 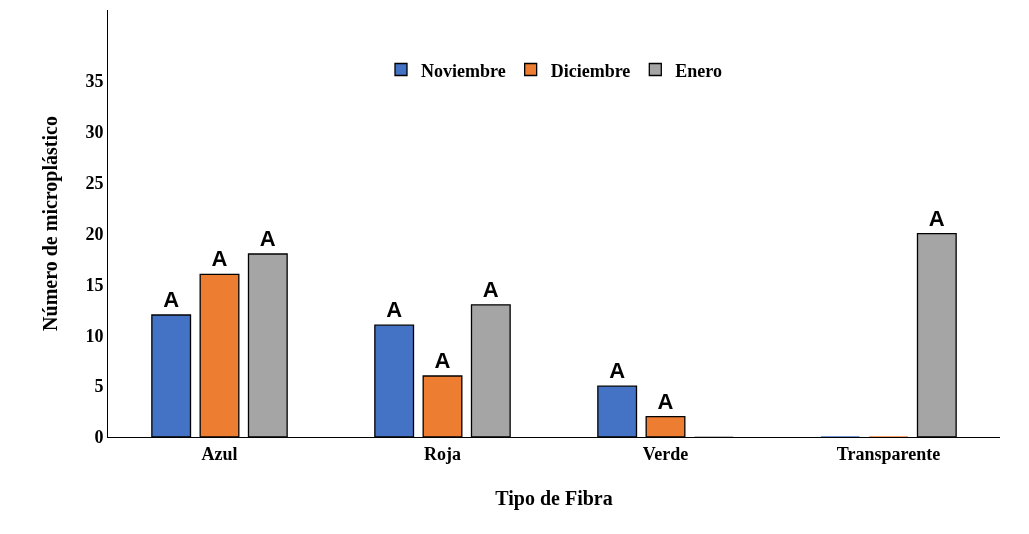 What do you see at coordinates (219, 453) in the screenshot?
I see `x-tick-label: Azul` at bounding box center [219, 453].